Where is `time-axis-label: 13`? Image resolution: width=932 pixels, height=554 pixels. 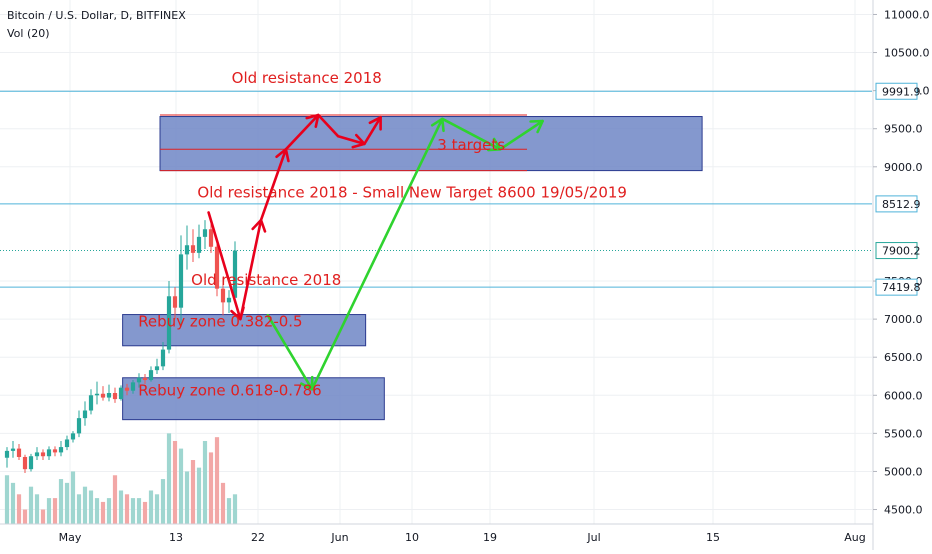 time-axis-label: 13 is located at coordinates (176, 537).